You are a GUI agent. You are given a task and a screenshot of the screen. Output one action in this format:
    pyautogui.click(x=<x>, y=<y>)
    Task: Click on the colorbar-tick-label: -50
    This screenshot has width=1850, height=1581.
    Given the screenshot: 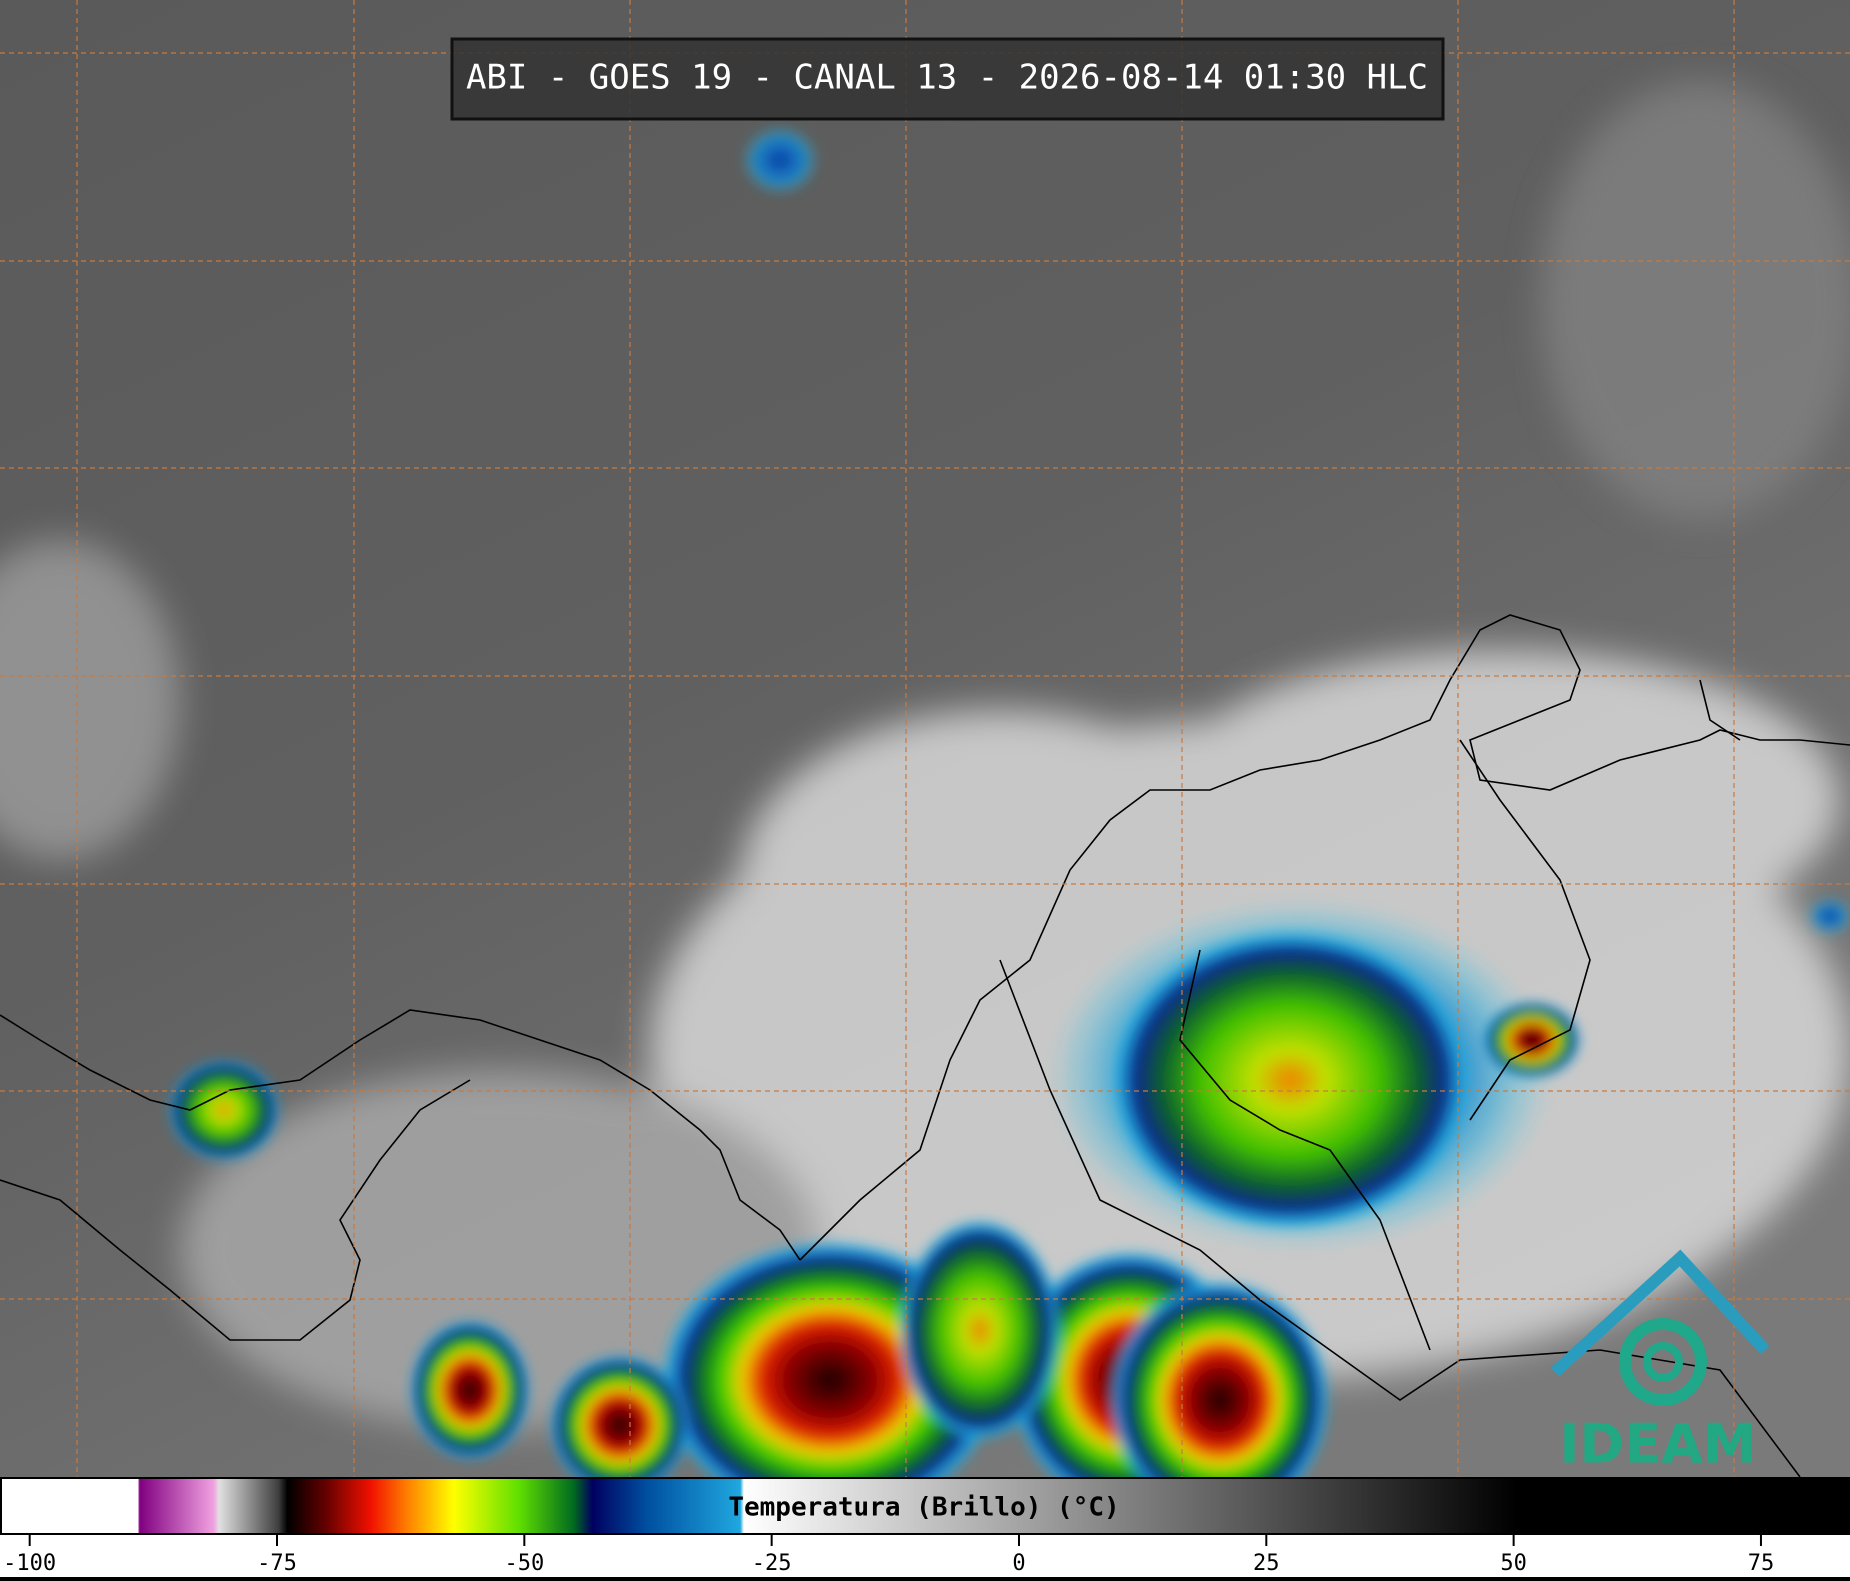 What is the action you would take?
    pyautogui.click(x=524, y=1563)
    